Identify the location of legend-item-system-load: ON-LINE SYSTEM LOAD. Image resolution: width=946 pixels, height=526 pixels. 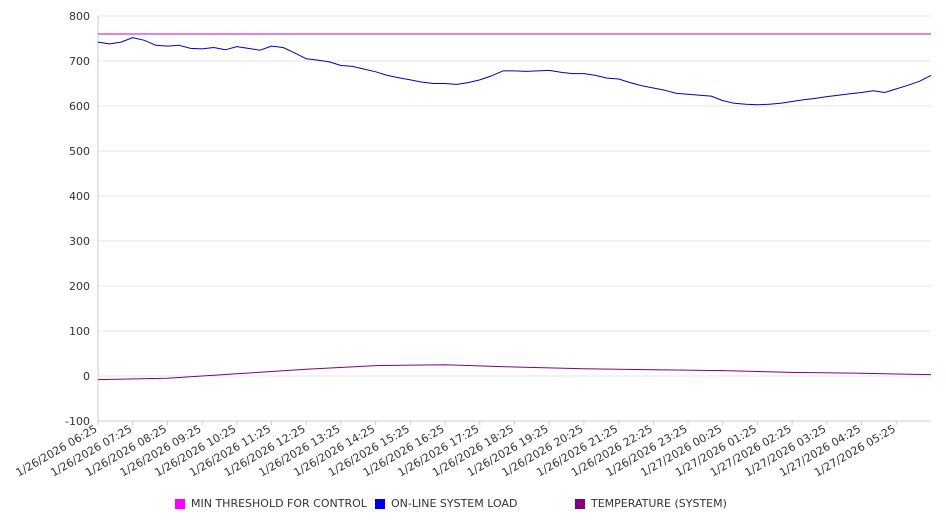
(446, 503).